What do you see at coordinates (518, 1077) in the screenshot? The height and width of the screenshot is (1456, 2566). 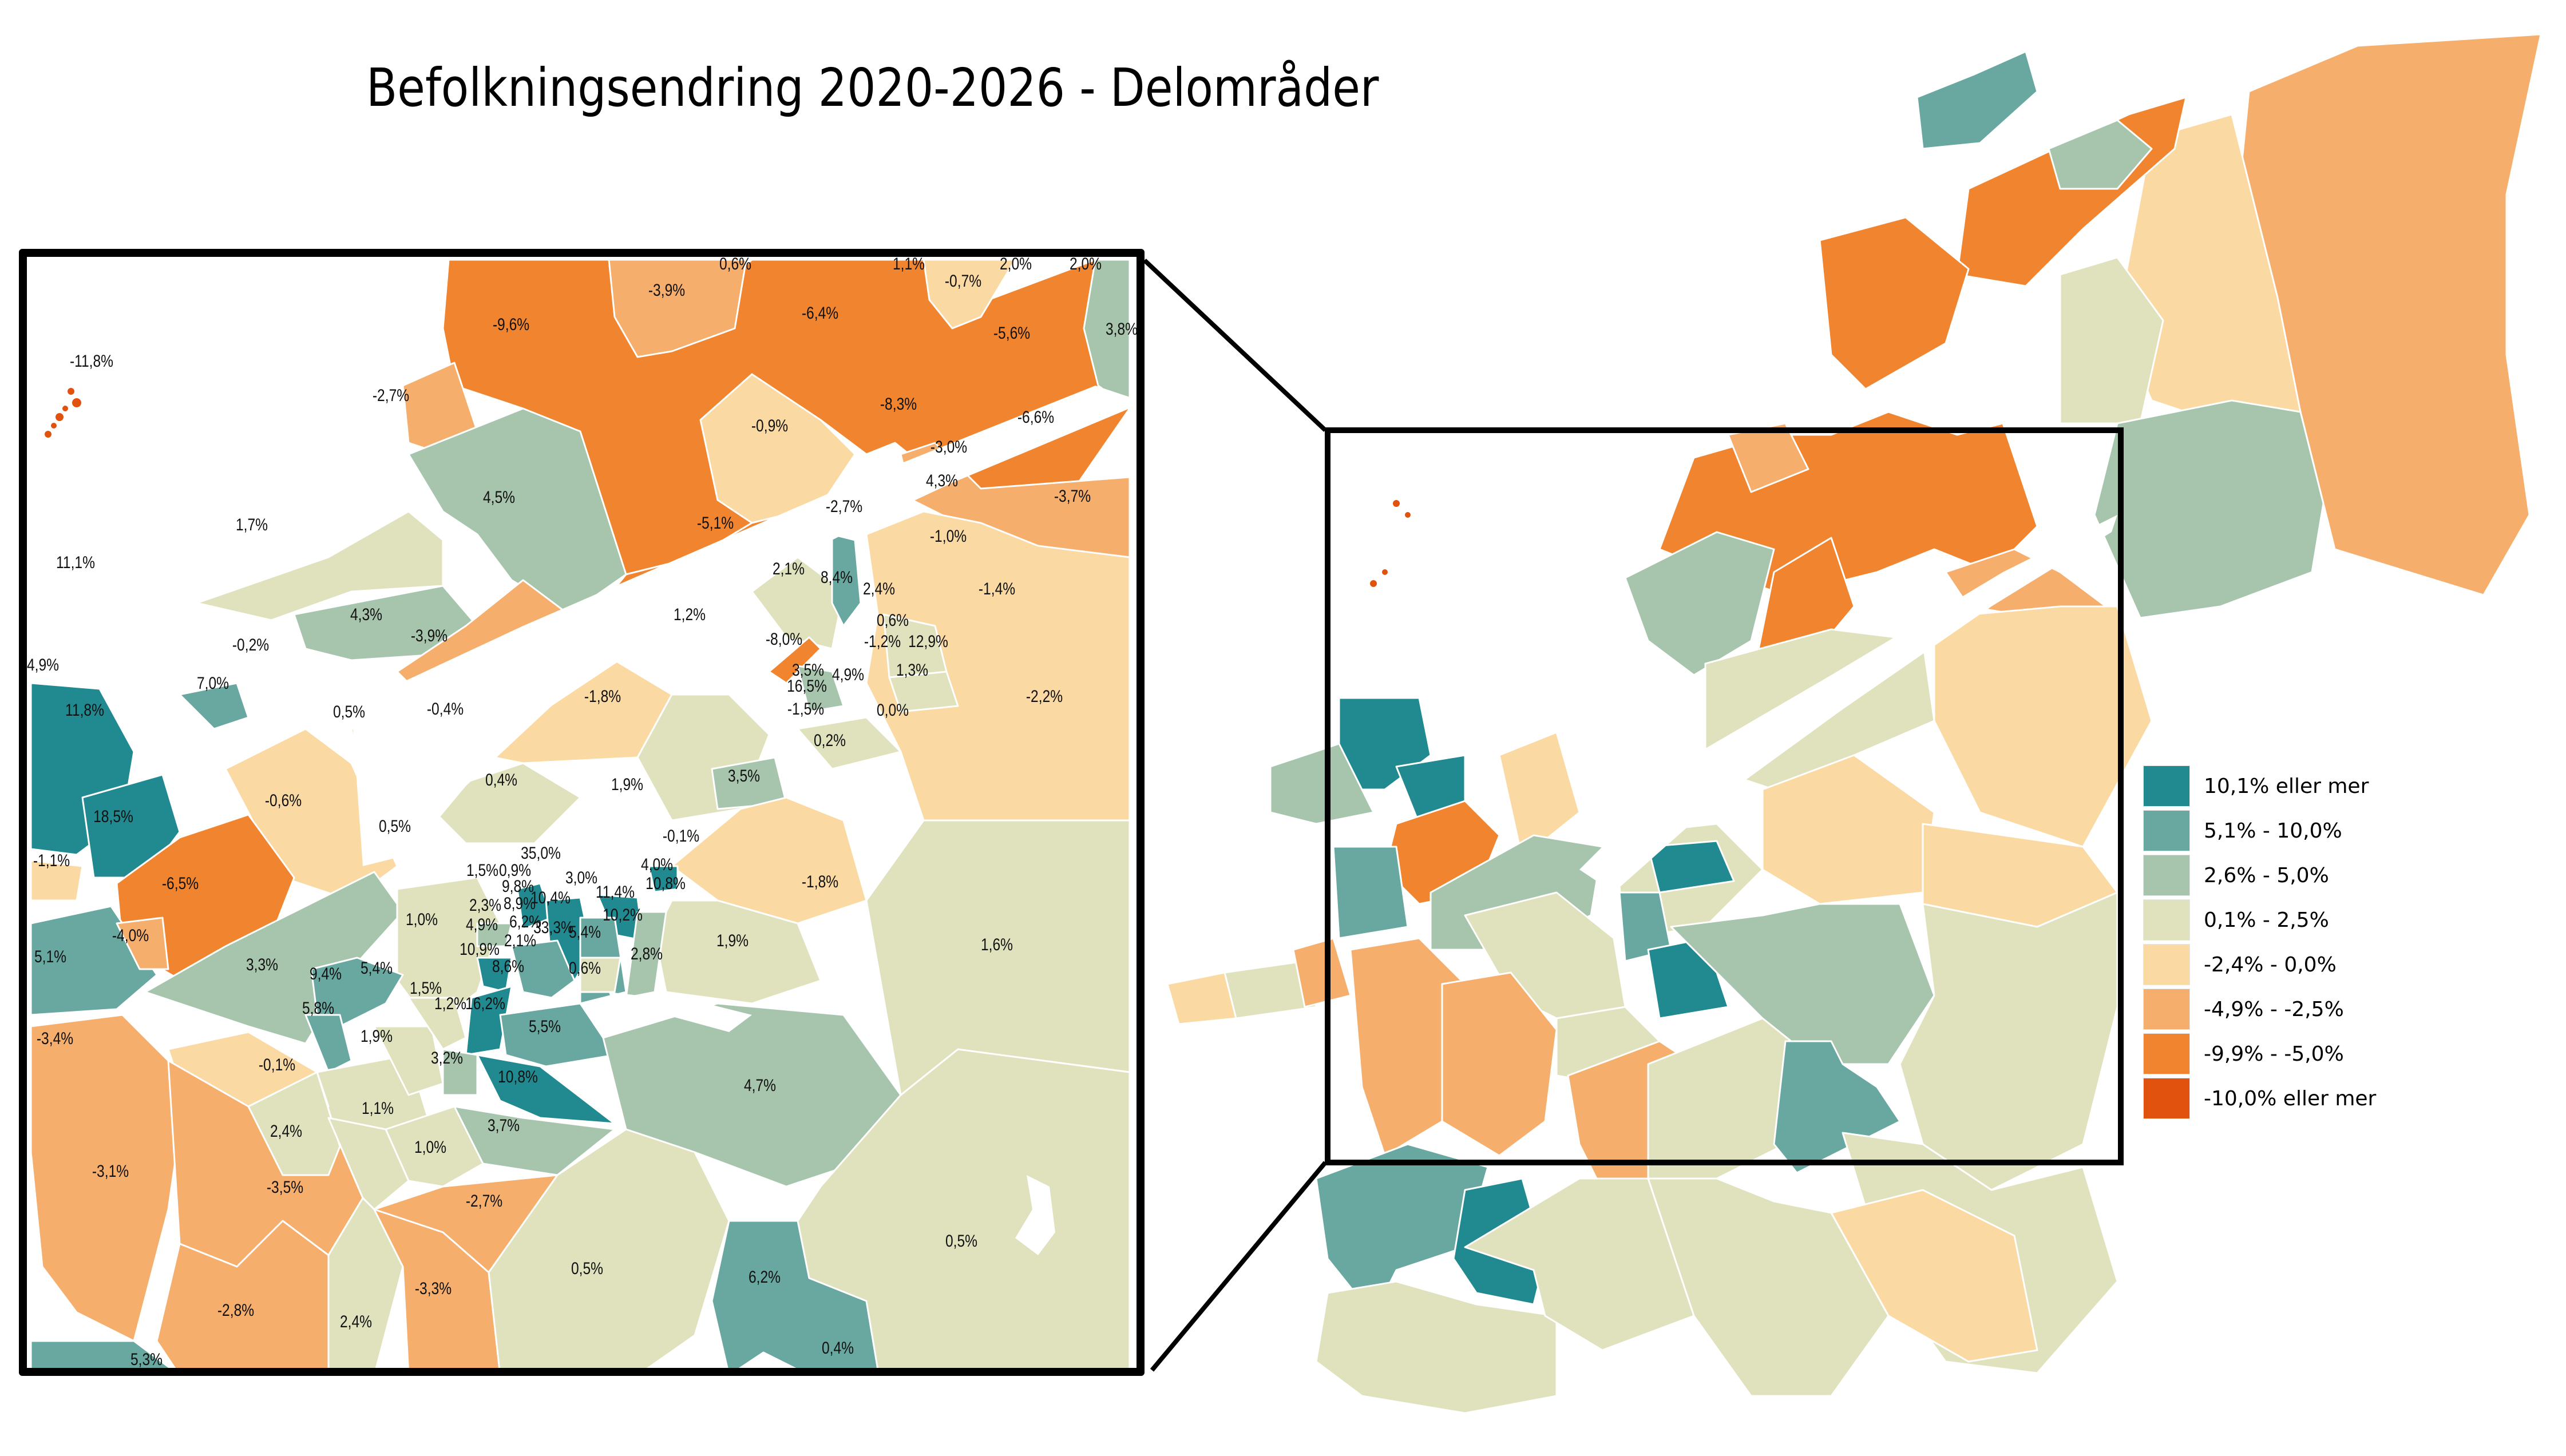 I see `region-value-label: 10,8%` at bounding box center [518, 1077].